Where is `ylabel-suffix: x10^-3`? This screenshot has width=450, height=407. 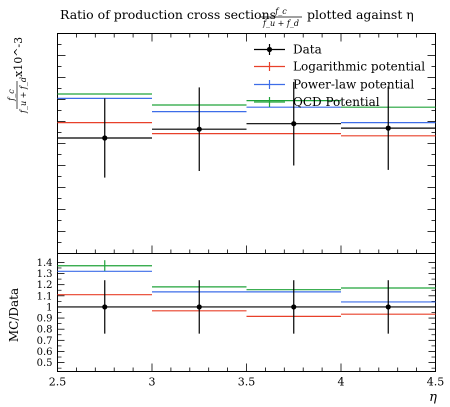 ylabel-suffix: x10^-3 is located at coordinates (18, 57).